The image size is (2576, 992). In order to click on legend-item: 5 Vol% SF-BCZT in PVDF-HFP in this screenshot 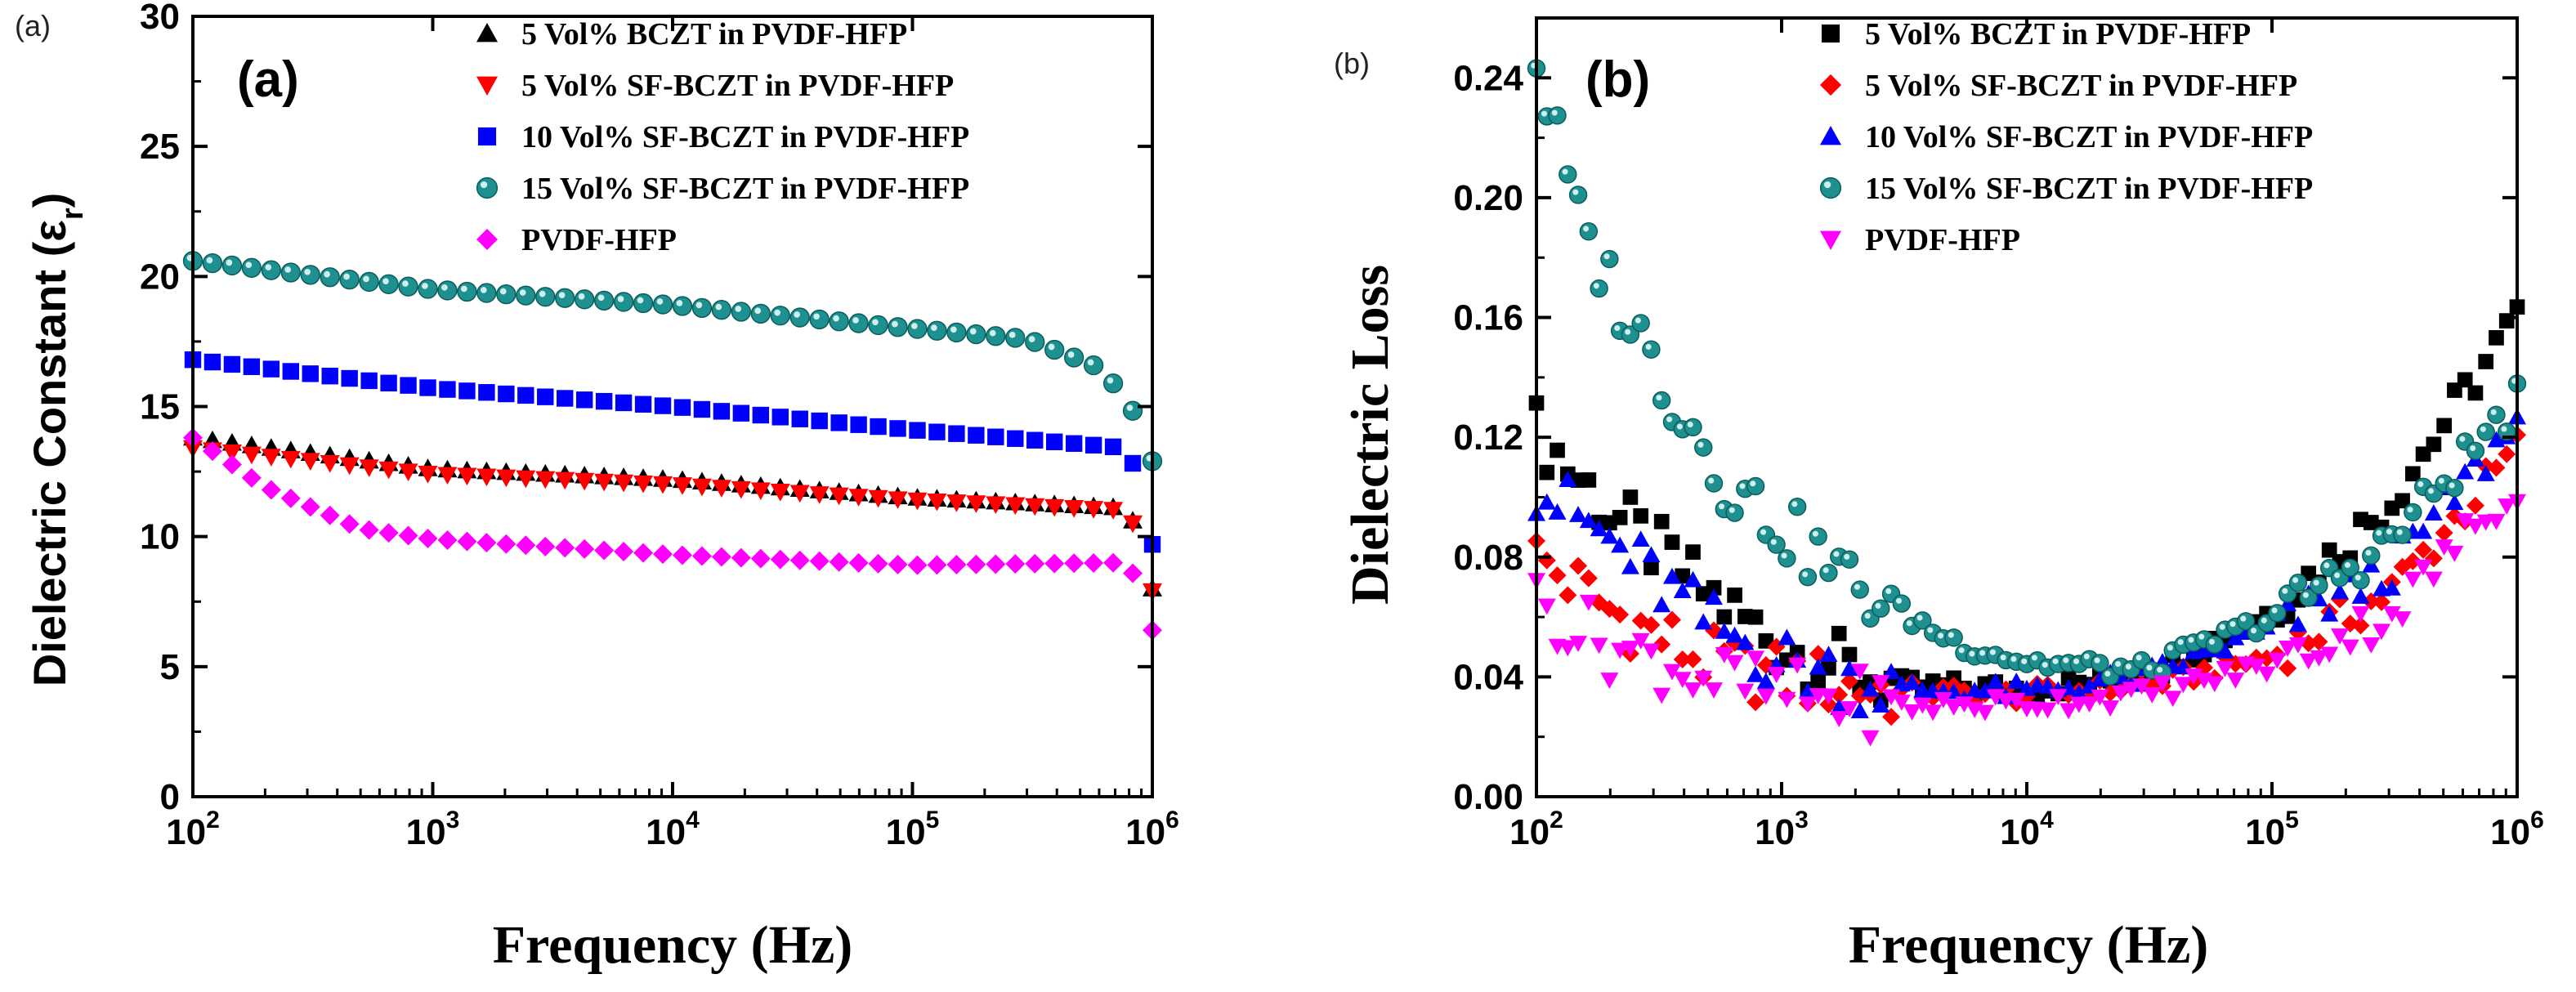, I will do `click(2058, 86)`.